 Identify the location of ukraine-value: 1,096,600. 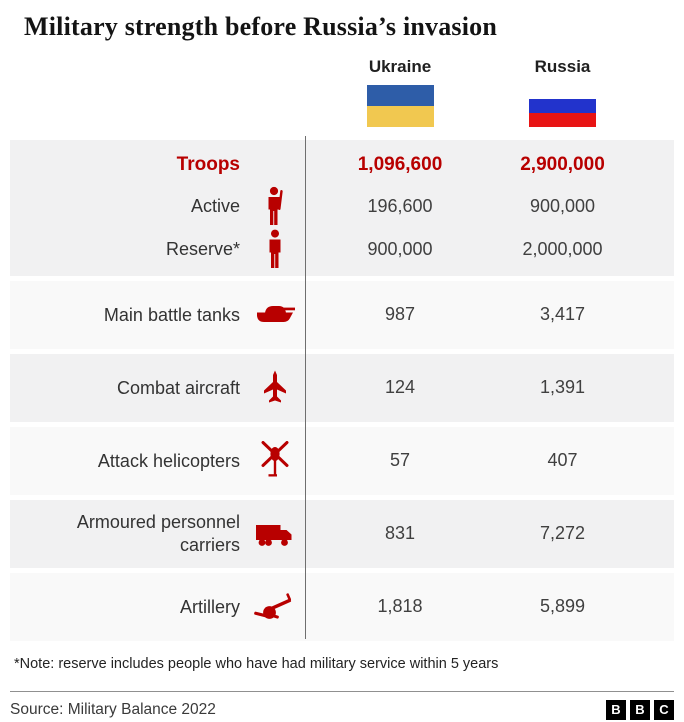
(400, 164).